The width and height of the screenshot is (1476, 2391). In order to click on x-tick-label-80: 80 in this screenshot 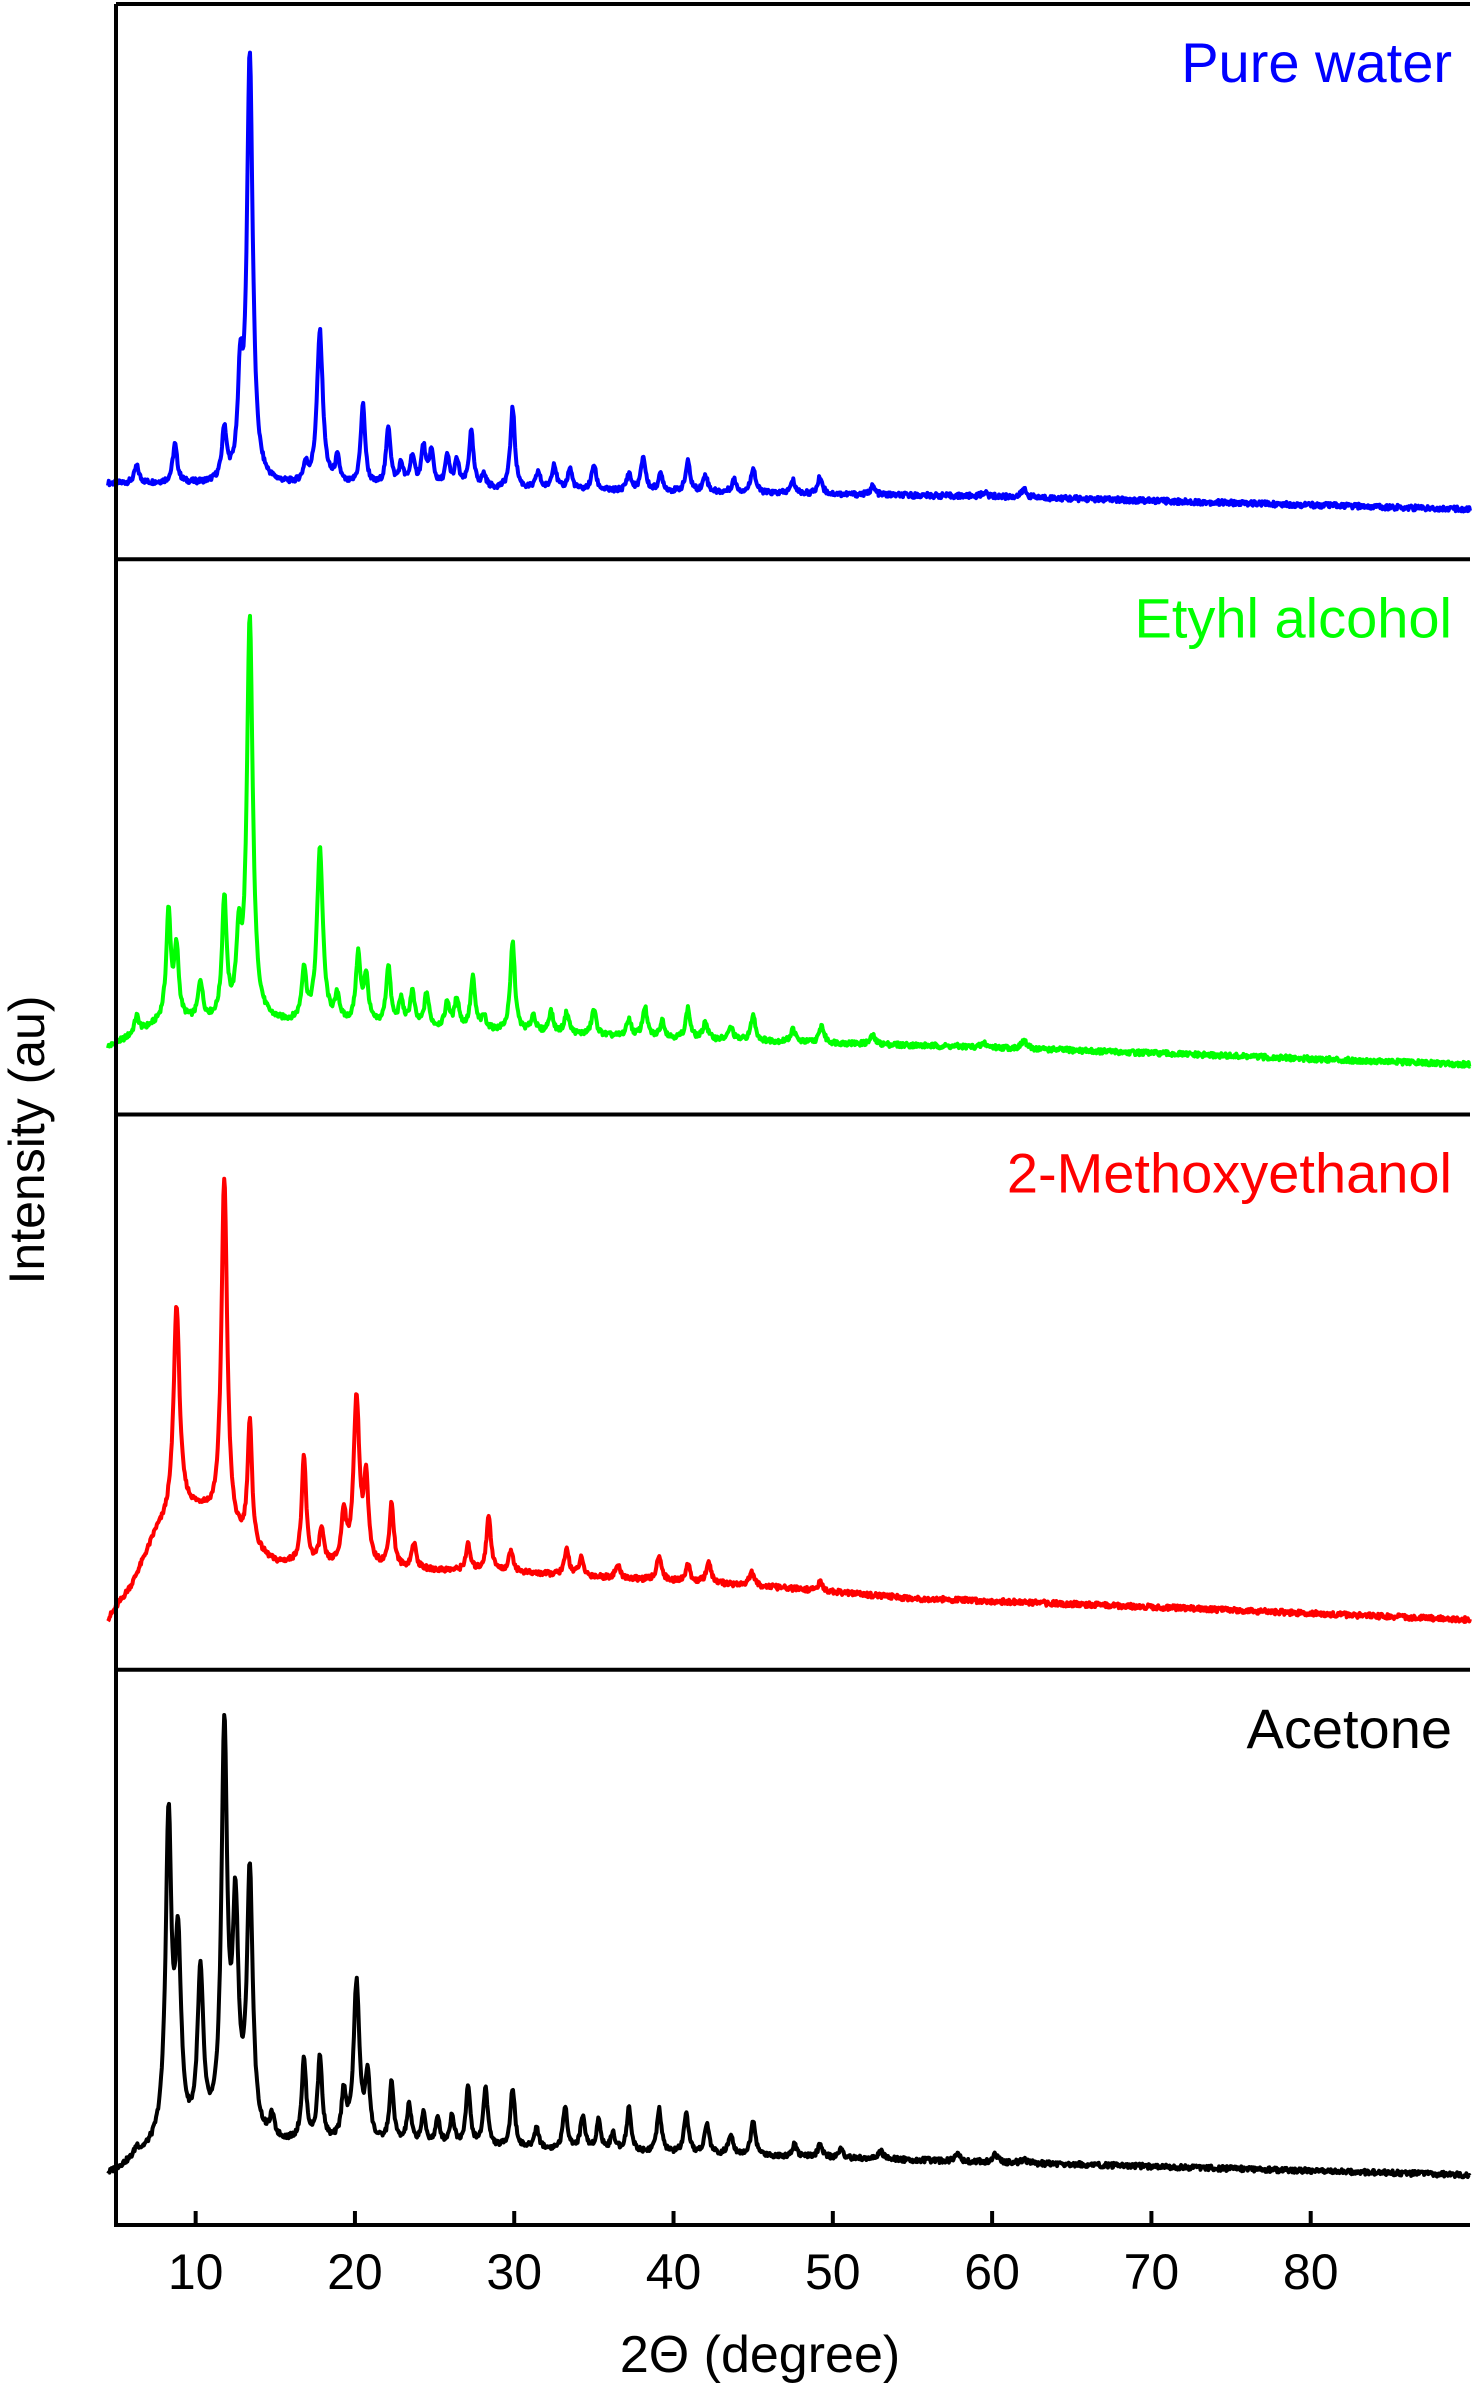, I will do `click(1311, 2272)`.